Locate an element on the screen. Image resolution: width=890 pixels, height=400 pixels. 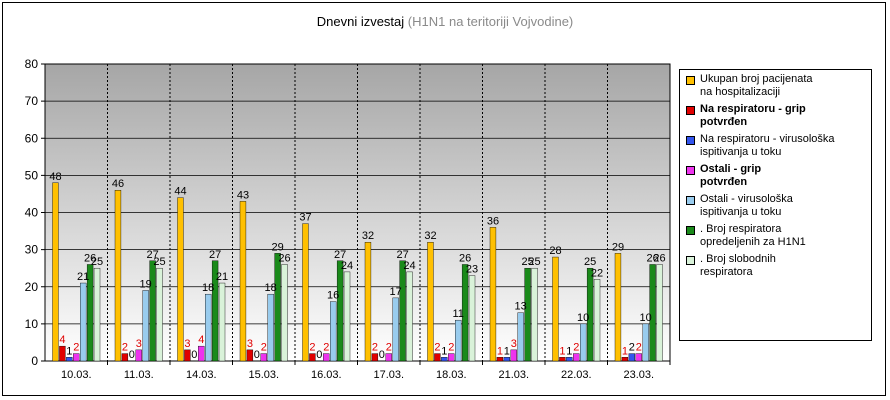
data-label: 18 is located at coordinates (271, 288).